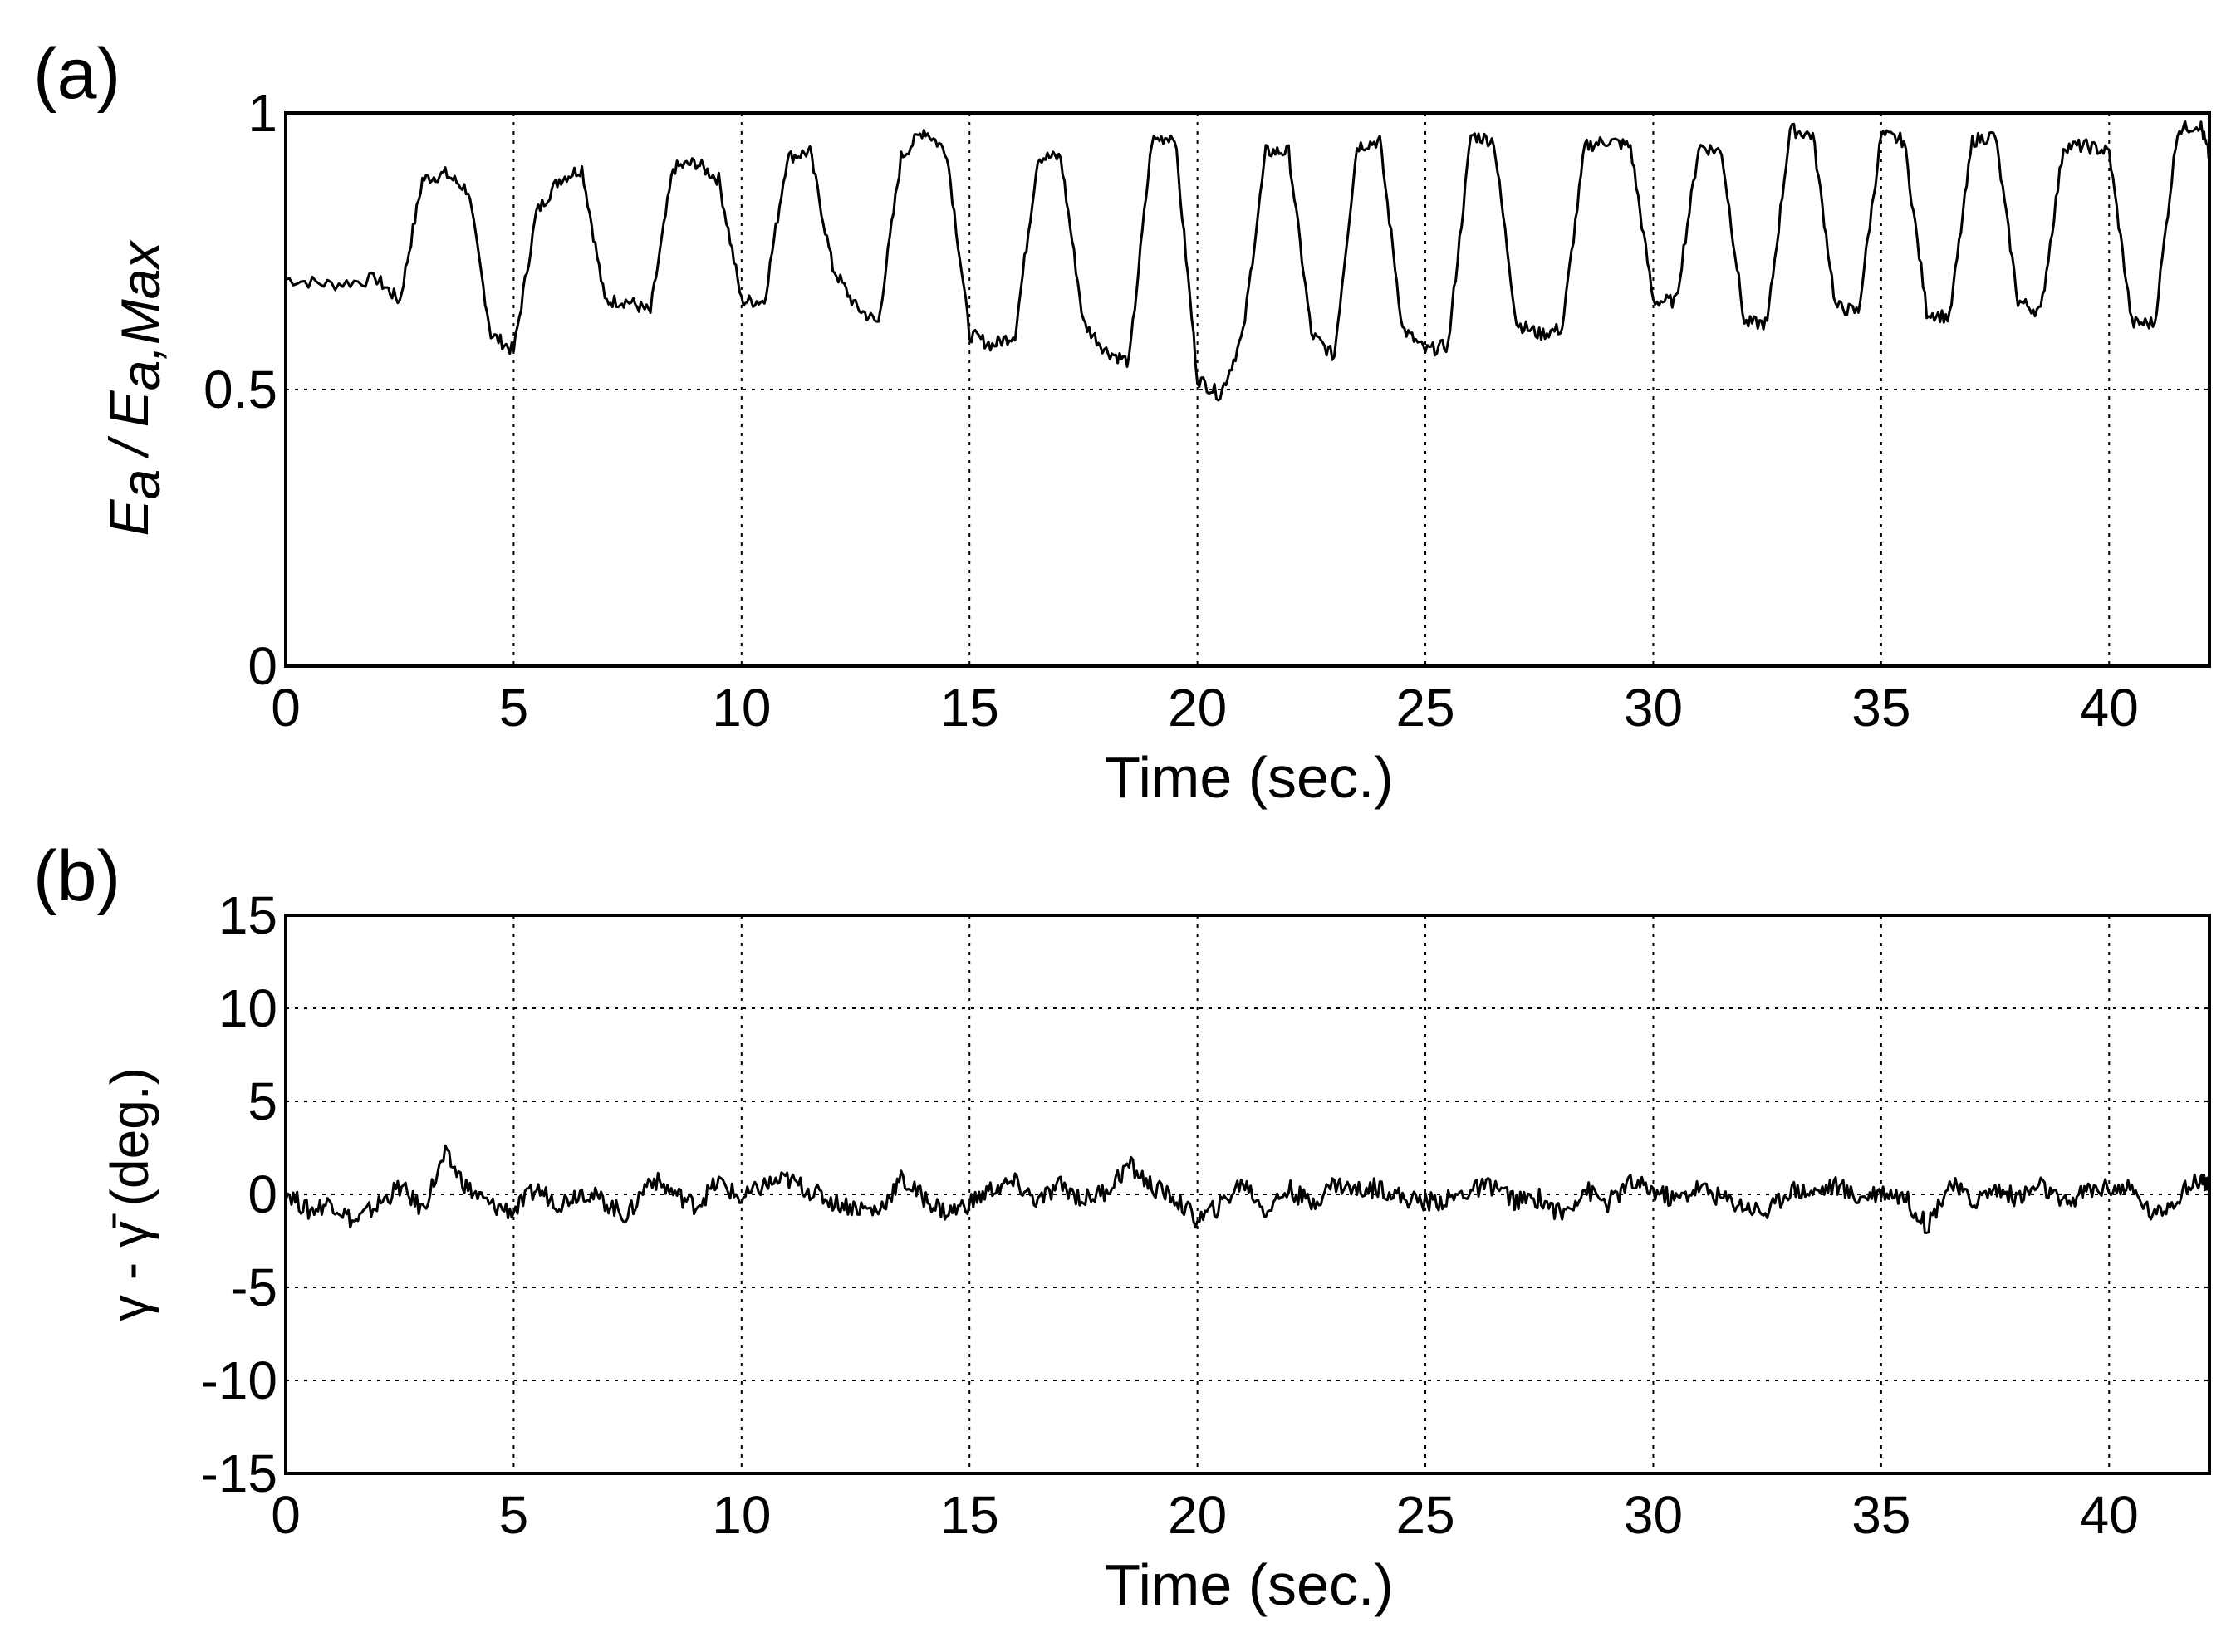 This screenshot has height=1652, width=2236. I want to click on panel-a-x-tick-label: 30, so click(1654, 708).